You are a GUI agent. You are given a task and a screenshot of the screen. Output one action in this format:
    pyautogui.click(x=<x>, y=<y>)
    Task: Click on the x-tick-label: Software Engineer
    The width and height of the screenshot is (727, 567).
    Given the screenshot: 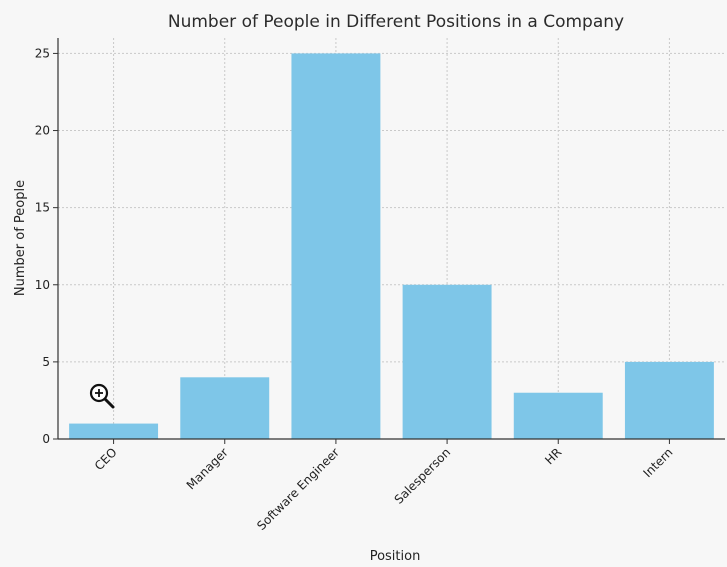 What is the action you would take?
    pyautogui.click(x=298, y=489)
    